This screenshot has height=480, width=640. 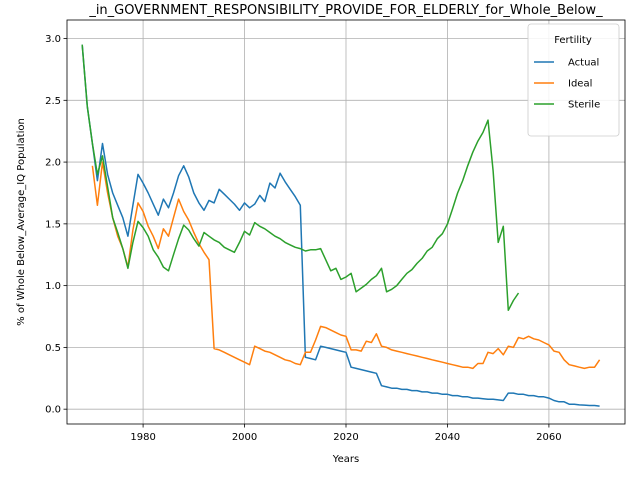 I want to click on y-axis-label: % of Whole Below_Average_IQ Population, so click(x=21, y=222).